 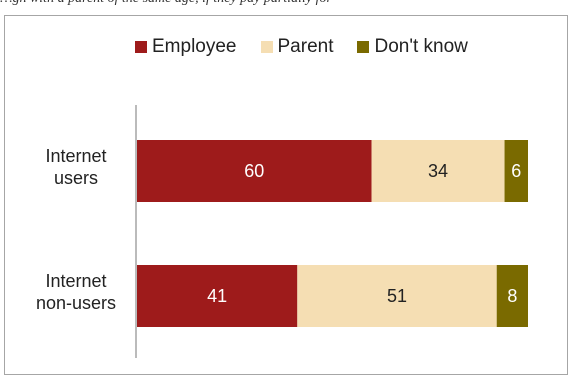 What do you see at coordinates (354, 47) in the screenshot?
I see `chart-legend: Employee Parent Don't know` at bounding box center [354, 47].